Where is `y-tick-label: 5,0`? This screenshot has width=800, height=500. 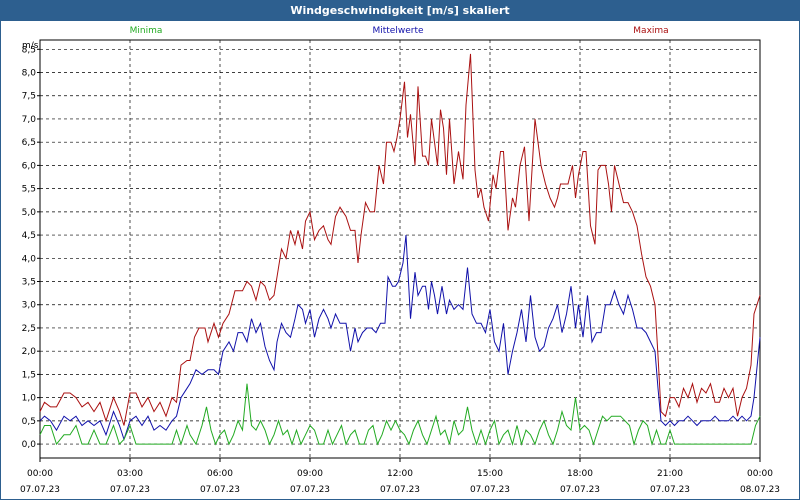
y-tick-label: 5,0 is located at coordinates (29, 213).